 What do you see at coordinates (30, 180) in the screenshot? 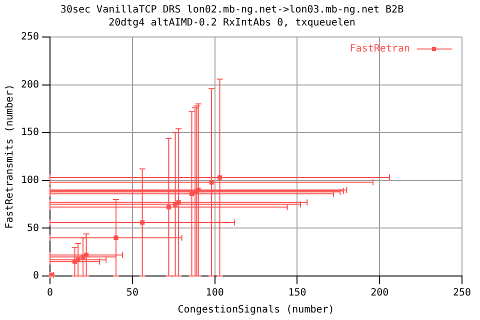
I see `y-tick-label: 100` at bounding box center [30, 180].